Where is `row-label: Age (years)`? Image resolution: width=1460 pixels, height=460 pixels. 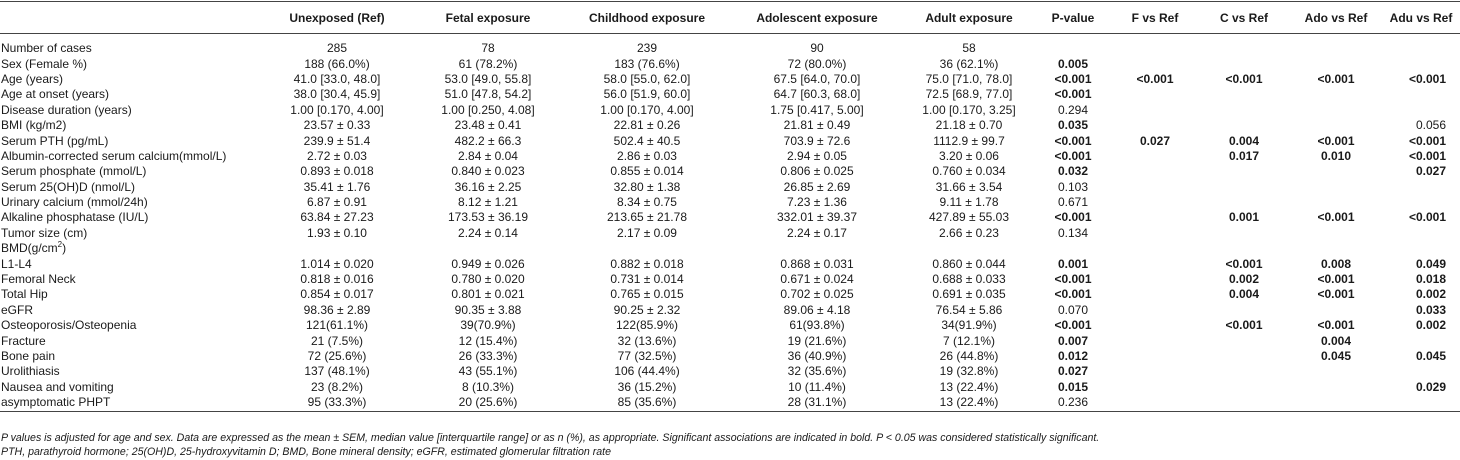 row-label: Age (years) is located at coordinates (32, 78).